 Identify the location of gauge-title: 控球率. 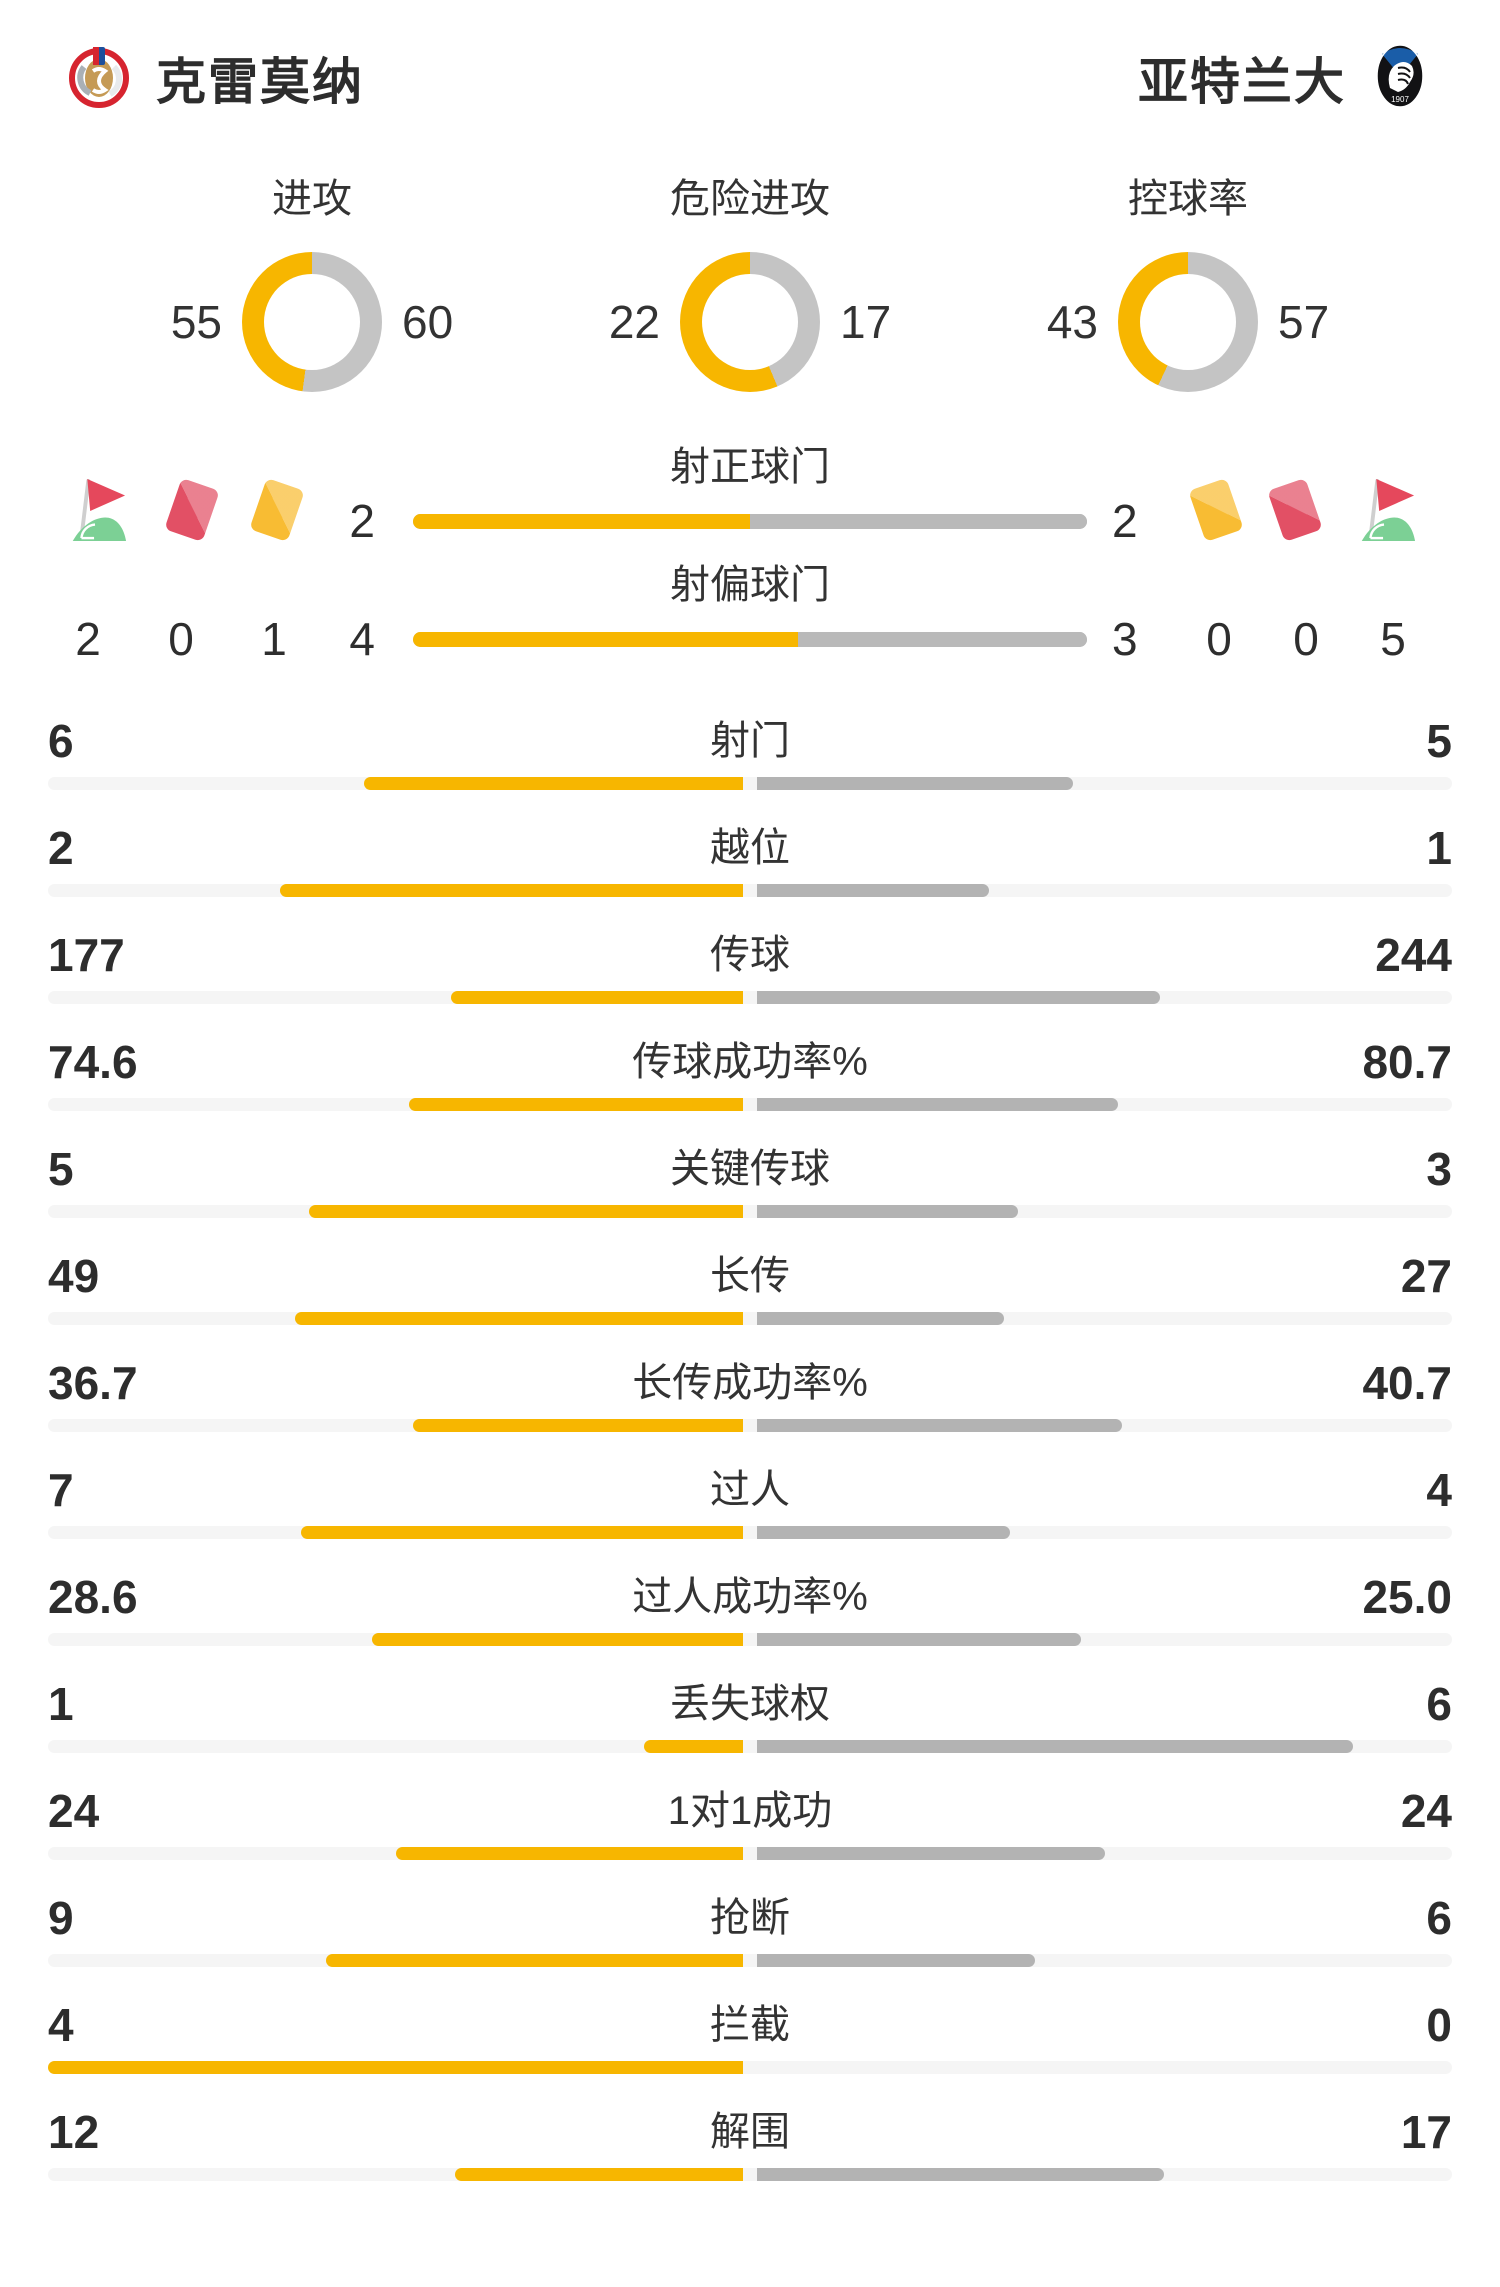
(1188, 199).